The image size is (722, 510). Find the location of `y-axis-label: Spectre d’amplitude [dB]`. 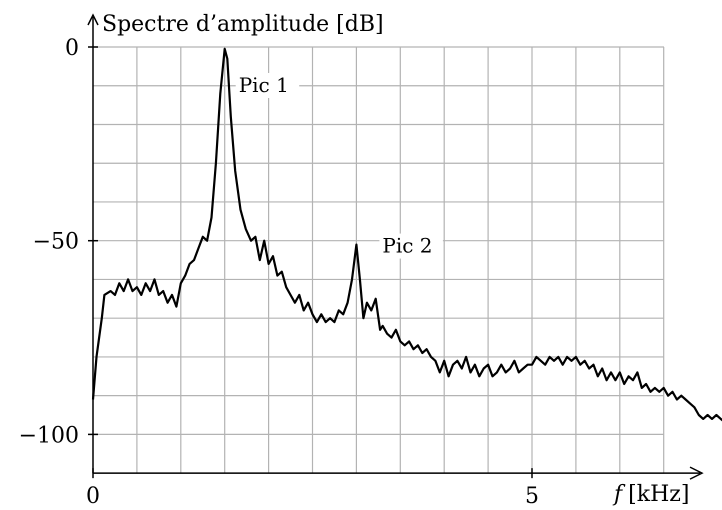

y-axis-label: Spectre d’amplitude [dB] is located at coordinates (243, 24).